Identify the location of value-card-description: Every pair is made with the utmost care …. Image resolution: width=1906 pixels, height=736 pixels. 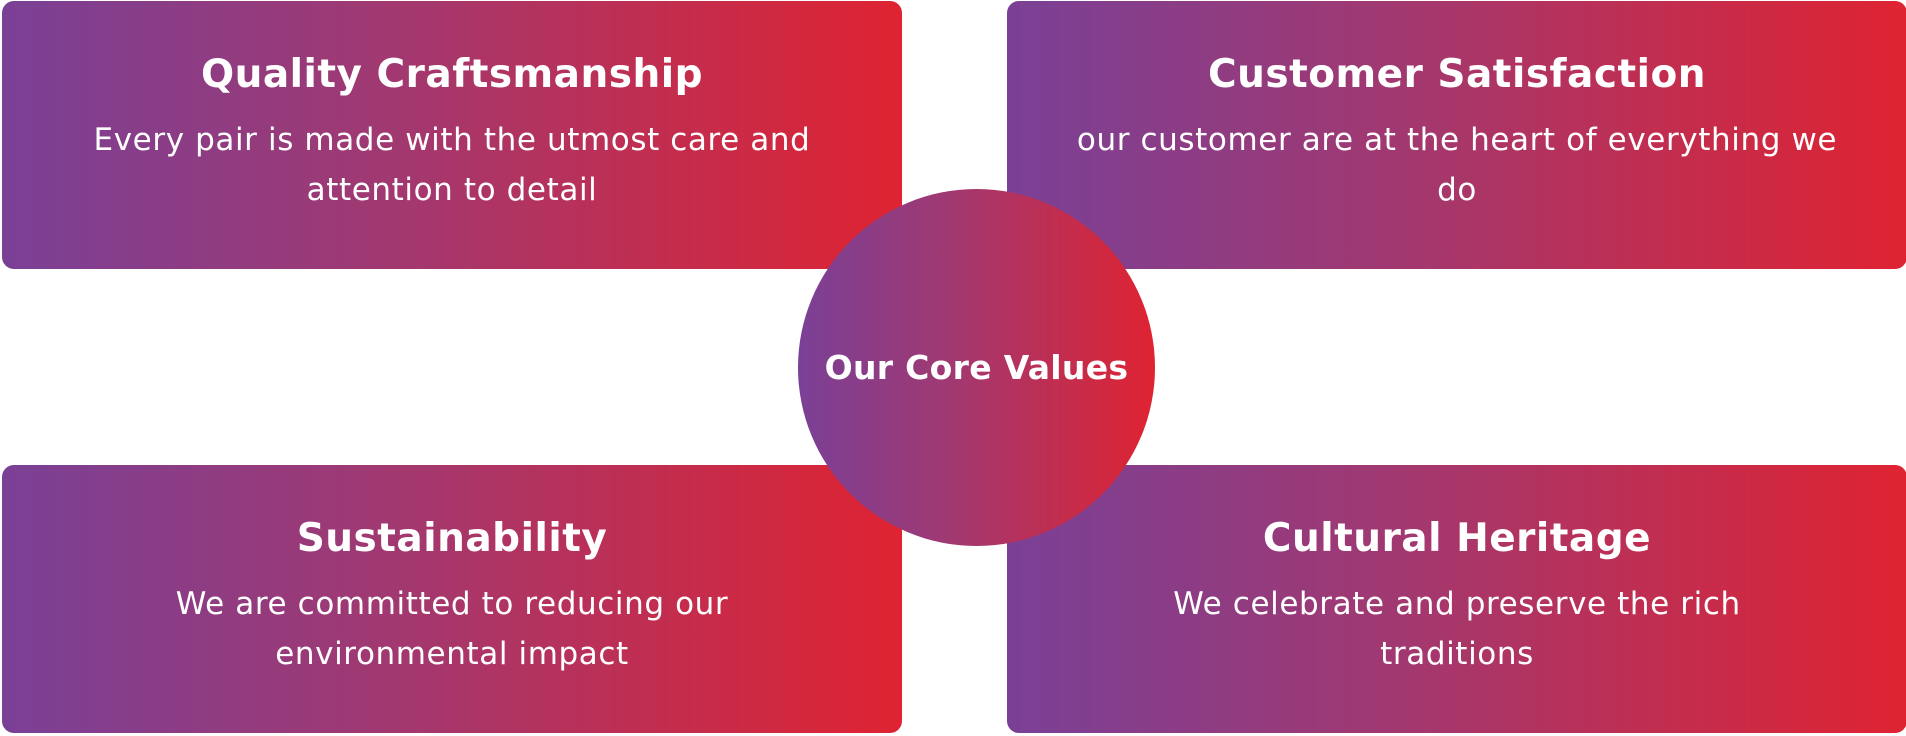
(452, 165).